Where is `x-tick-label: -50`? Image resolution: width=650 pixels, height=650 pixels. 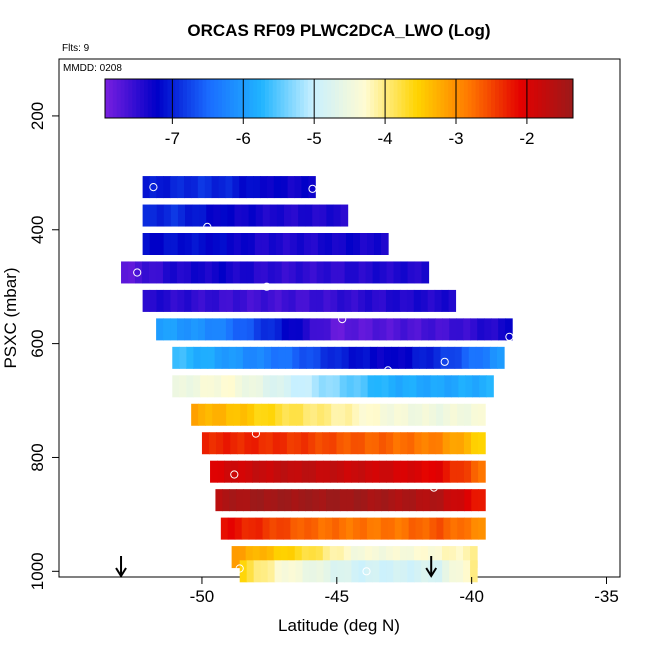 x-tick-label: -50 is located at coordinates (202, 596).